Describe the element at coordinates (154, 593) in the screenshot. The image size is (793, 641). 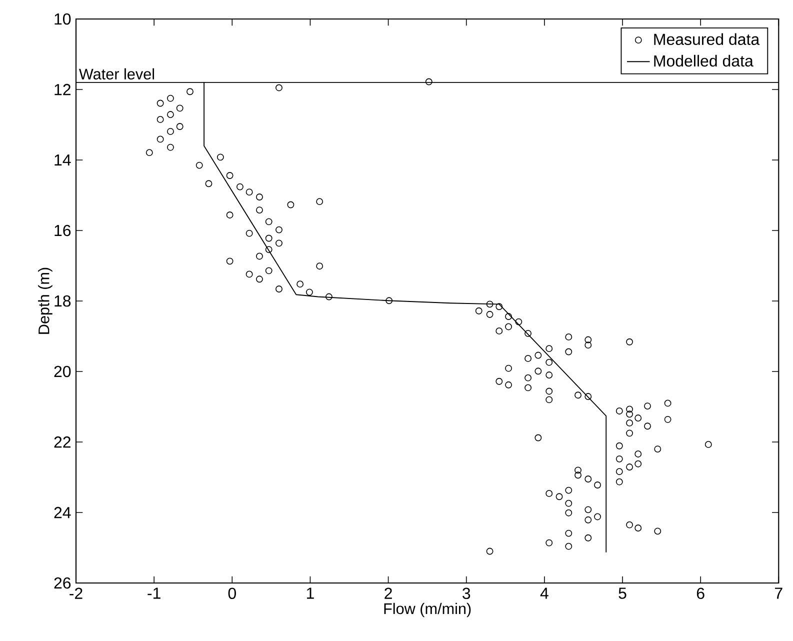
I see `x-tick-label: -1` at that location.